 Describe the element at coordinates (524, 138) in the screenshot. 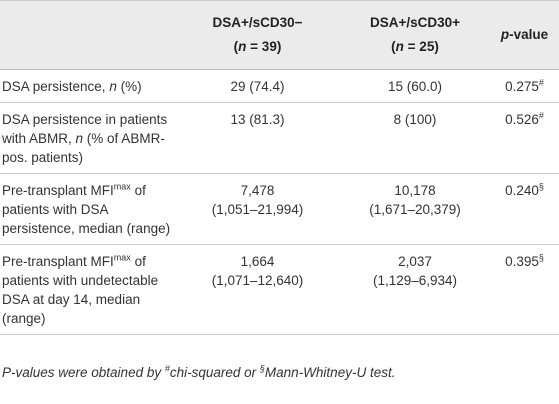

I see `cell: 0.526#` at that location.